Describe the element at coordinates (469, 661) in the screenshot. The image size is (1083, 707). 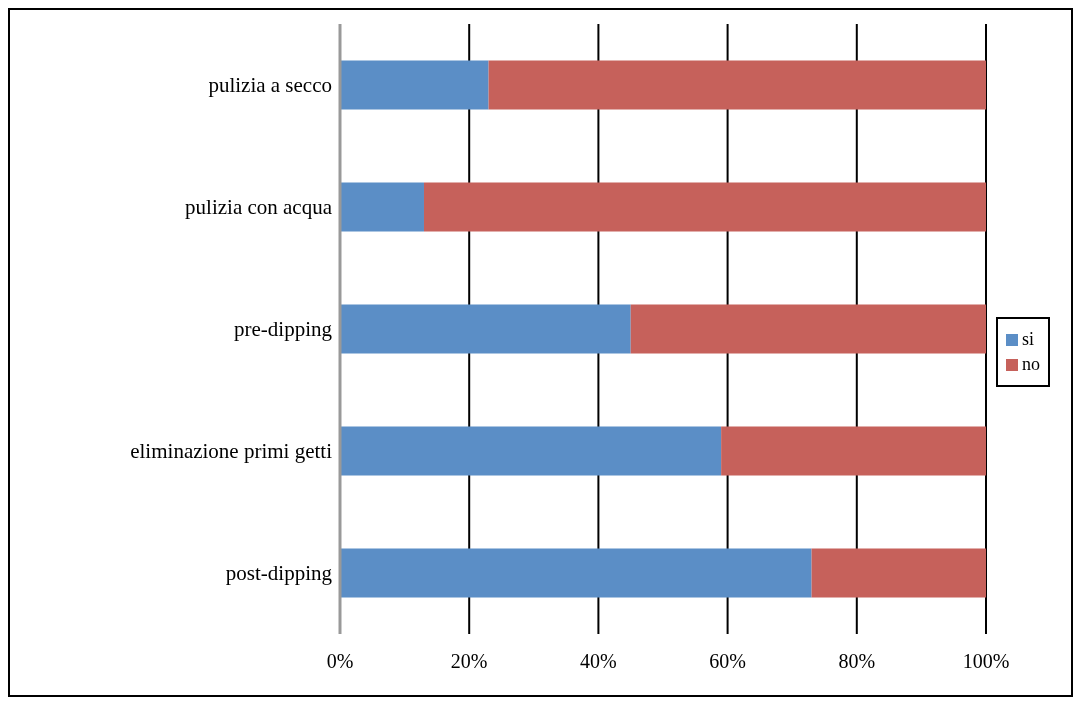
I see `x-tick-label: 20%` at that location.